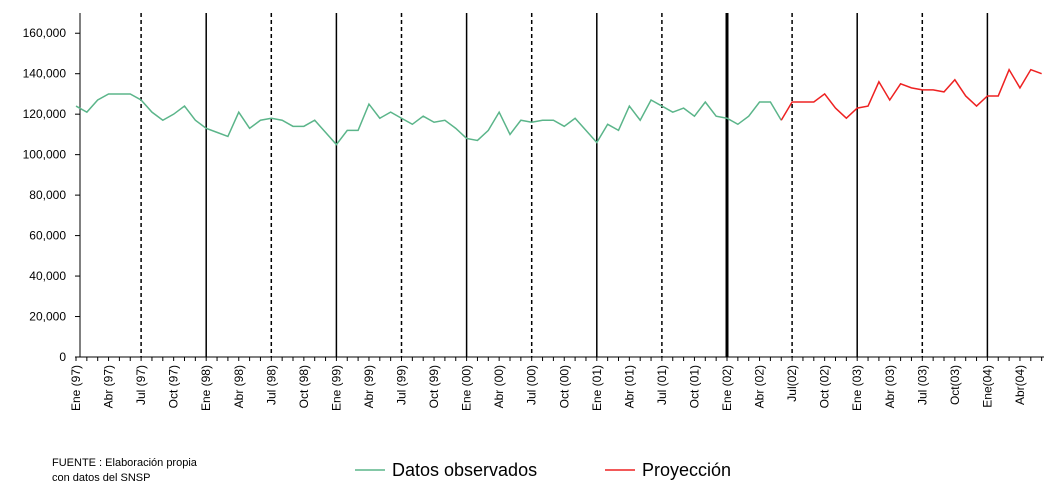  What do you see at coordinates (727, 388) in the screenshot?
I see `x-tick-label: Ene (02)` at bounding box center [727, 388].